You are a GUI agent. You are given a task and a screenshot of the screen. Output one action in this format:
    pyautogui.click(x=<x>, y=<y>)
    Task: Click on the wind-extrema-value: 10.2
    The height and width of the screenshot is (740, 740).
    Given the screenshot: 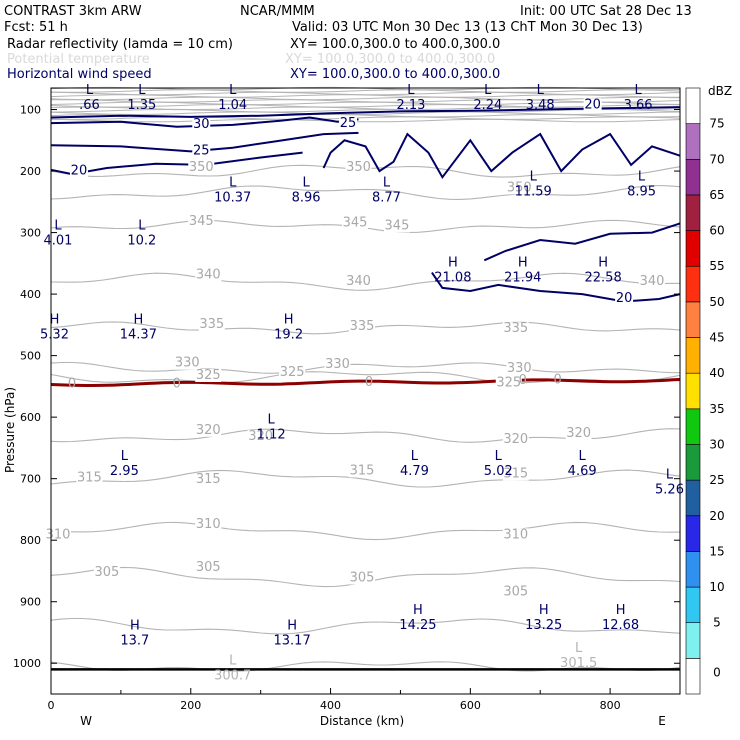 What is the action you would take?
    pyautogui.click(x=141, y=241)
    